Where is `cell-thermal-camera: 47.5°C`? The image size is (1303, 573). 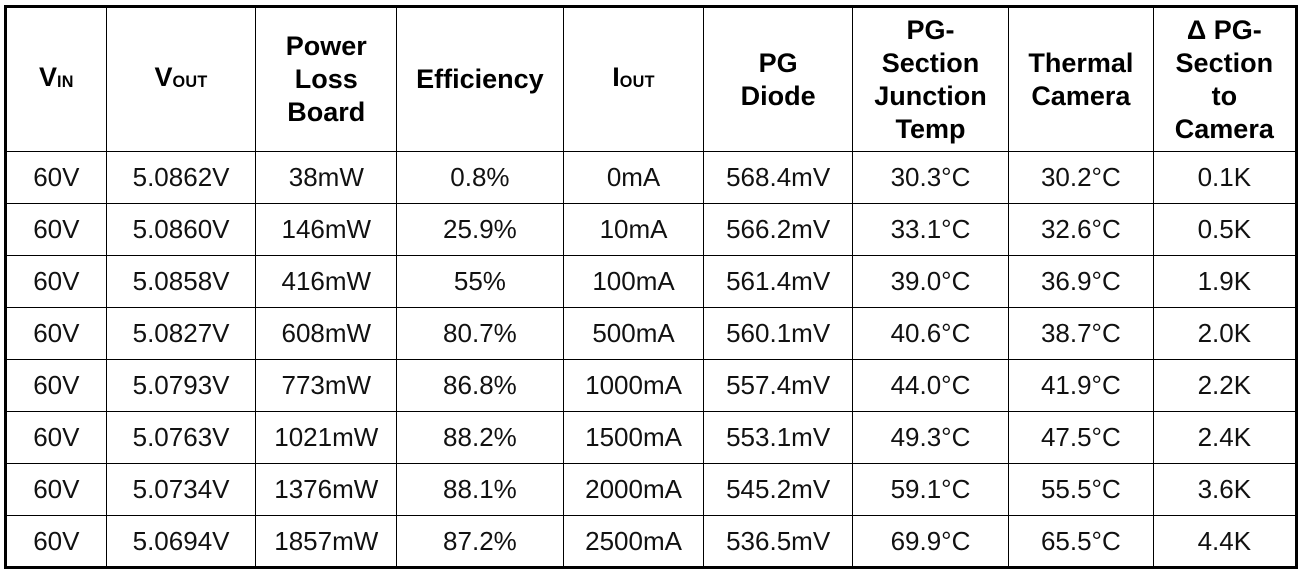
cell-thermal-camera: 47.5°C is located at coordinates (1081, 437).